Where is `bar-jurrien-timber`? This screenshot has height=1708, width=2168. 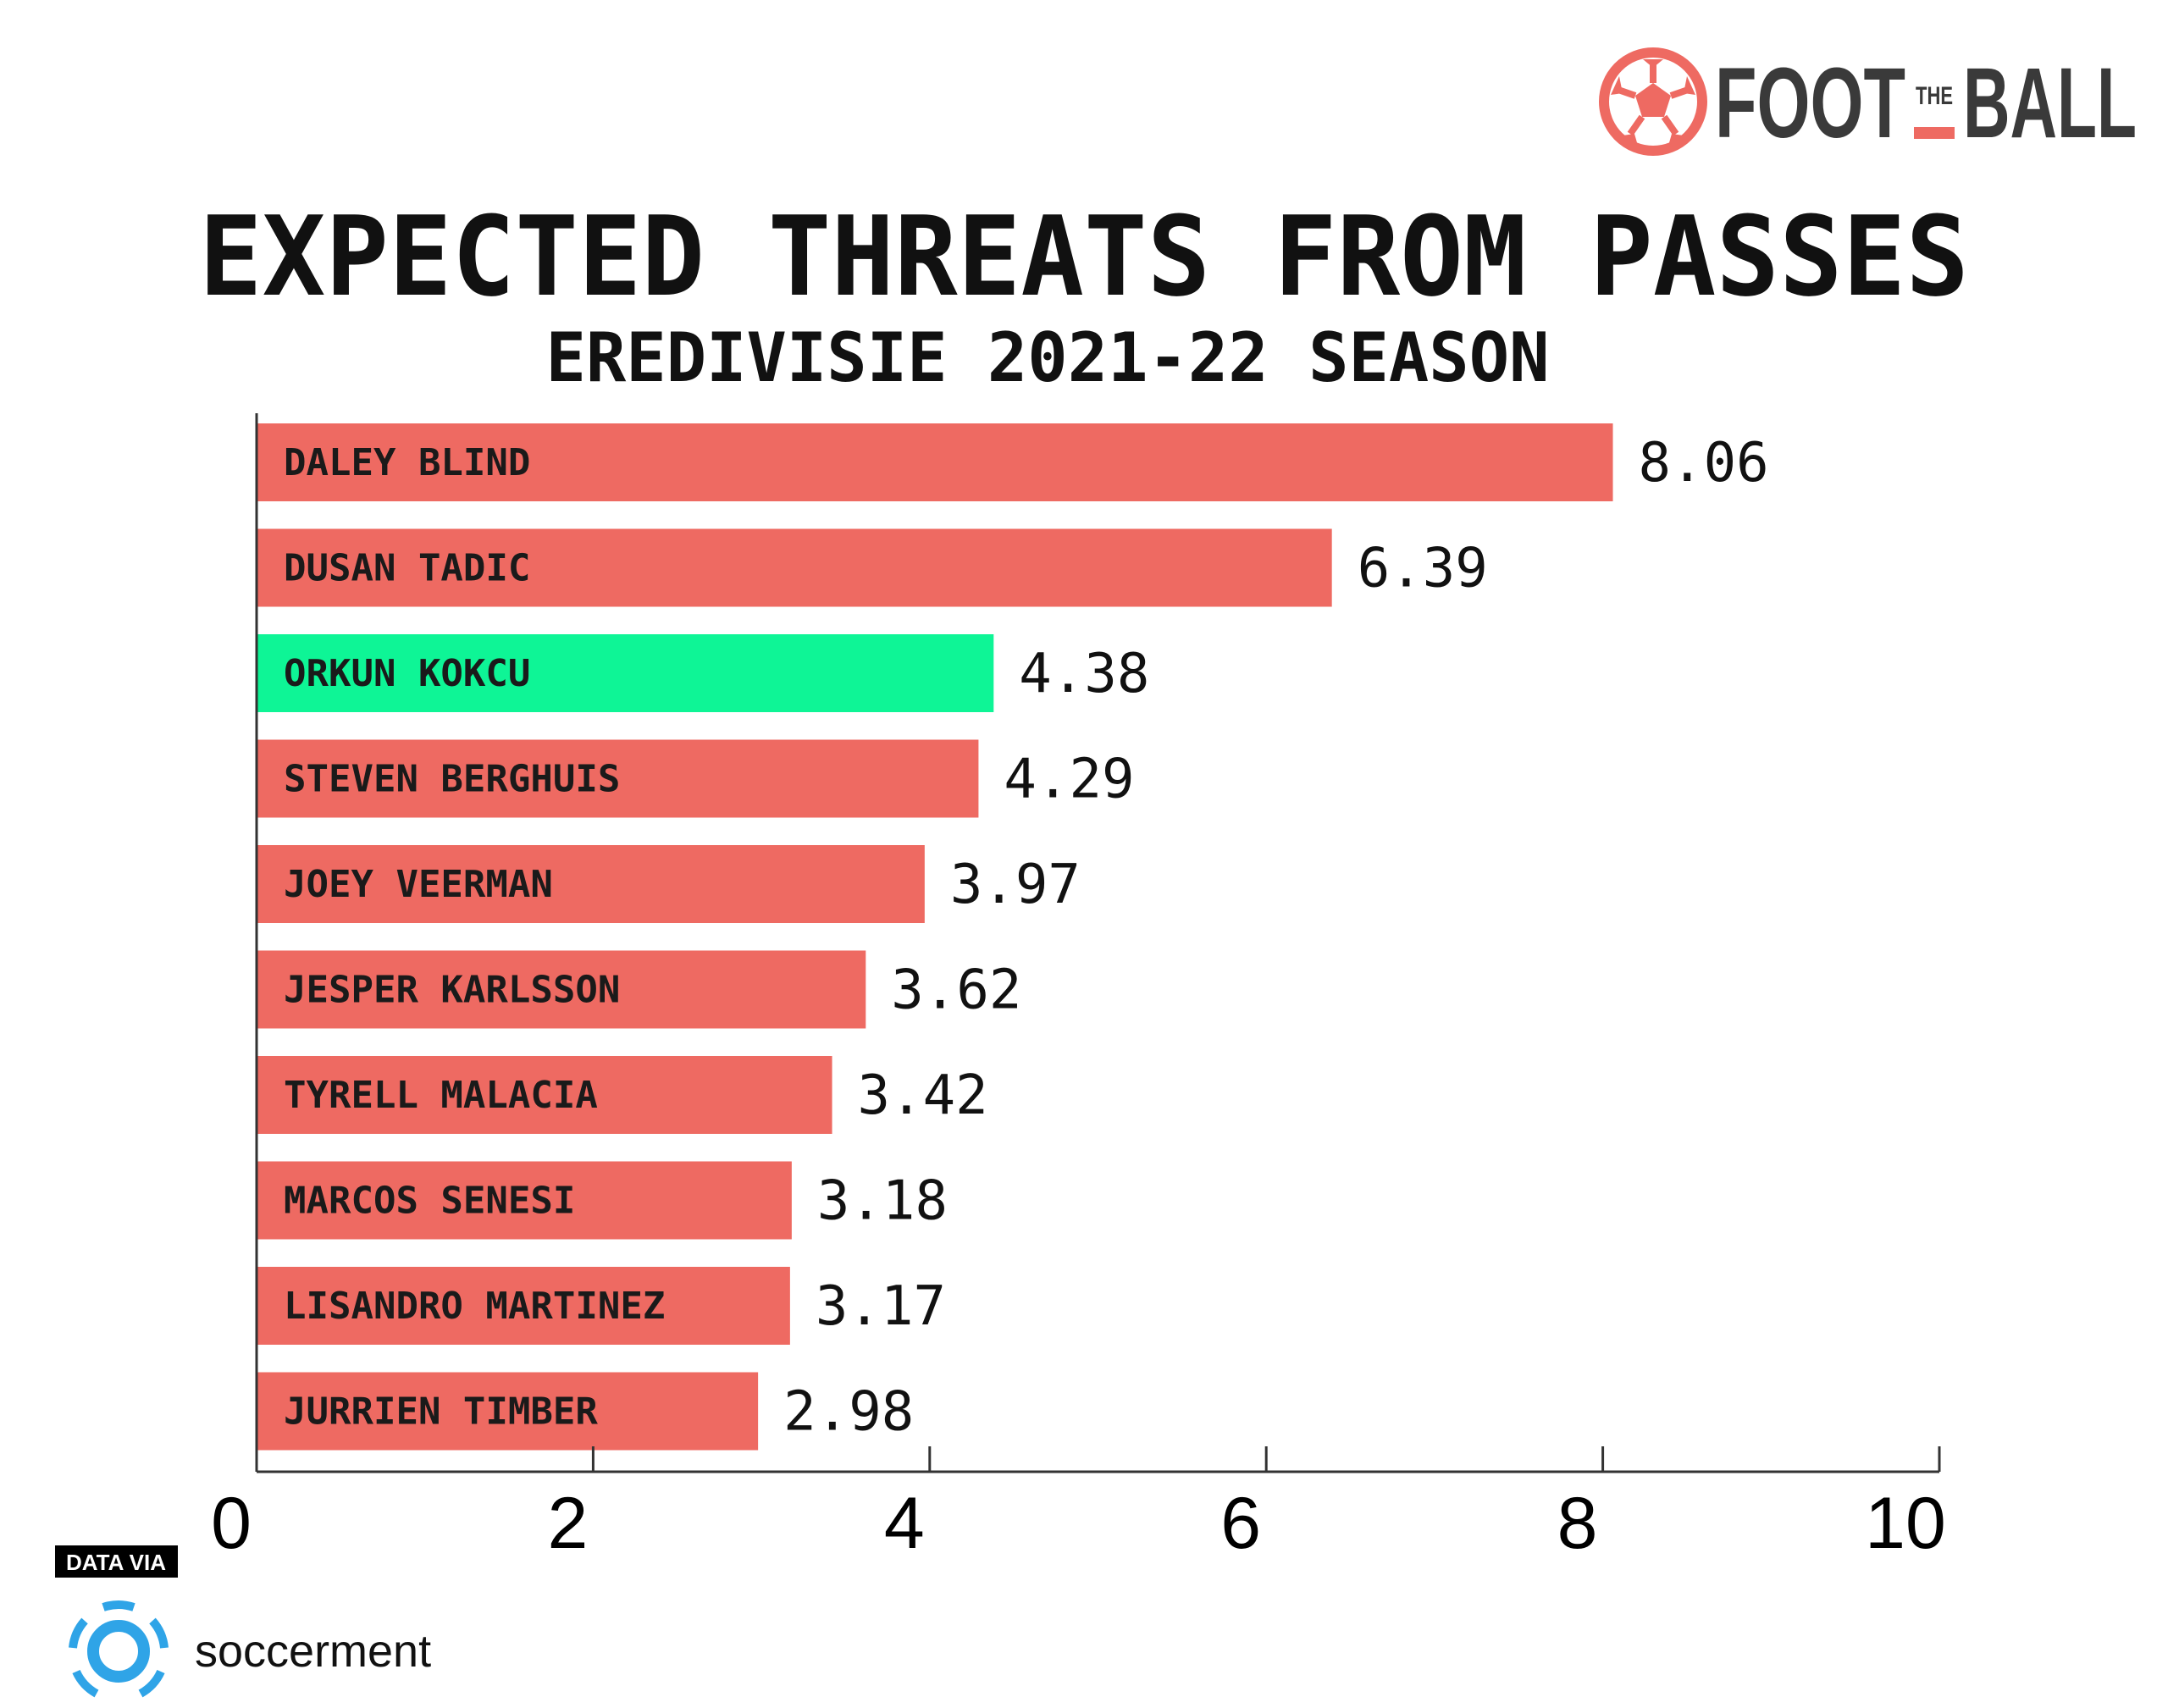 bar-jurrien-timber is located at coordinates (508, 1412).